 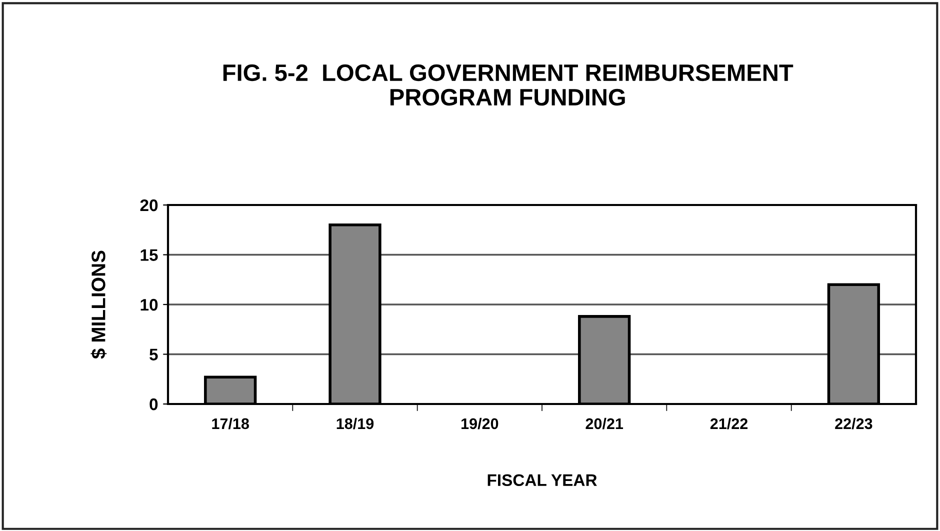 I want to click on x-tick-label: 19/20, so click(x=480, y=424).